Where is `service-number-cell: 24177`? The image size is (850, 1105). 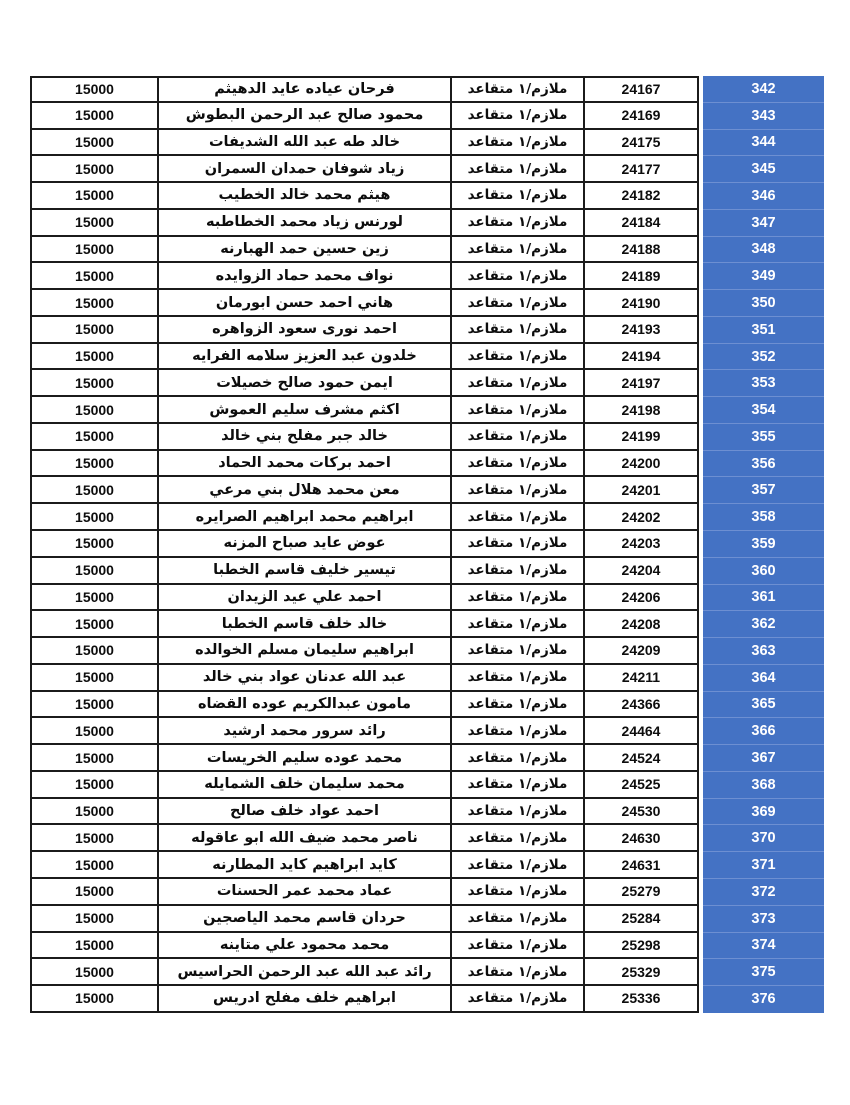
service-number-cell: 24177 is located at coordinates (641, 170).